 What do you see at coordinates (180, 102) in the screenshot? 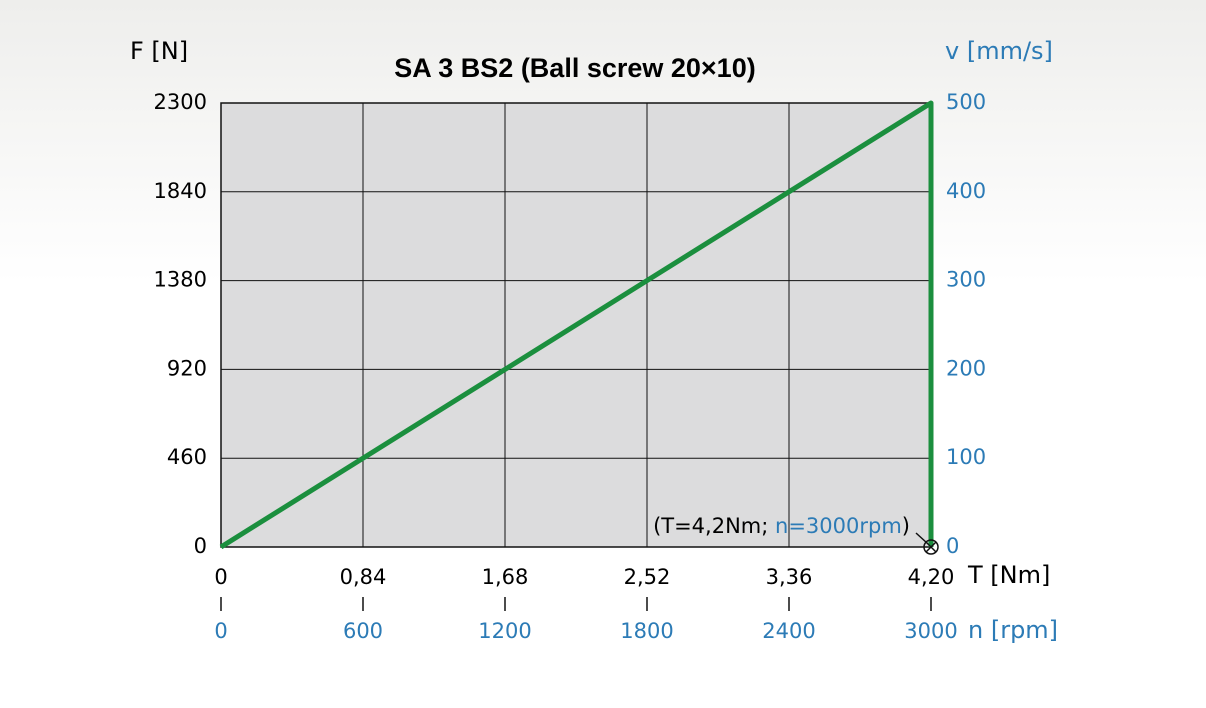
I see `y-tick-label: 2300` at bounding box center [180, 102].